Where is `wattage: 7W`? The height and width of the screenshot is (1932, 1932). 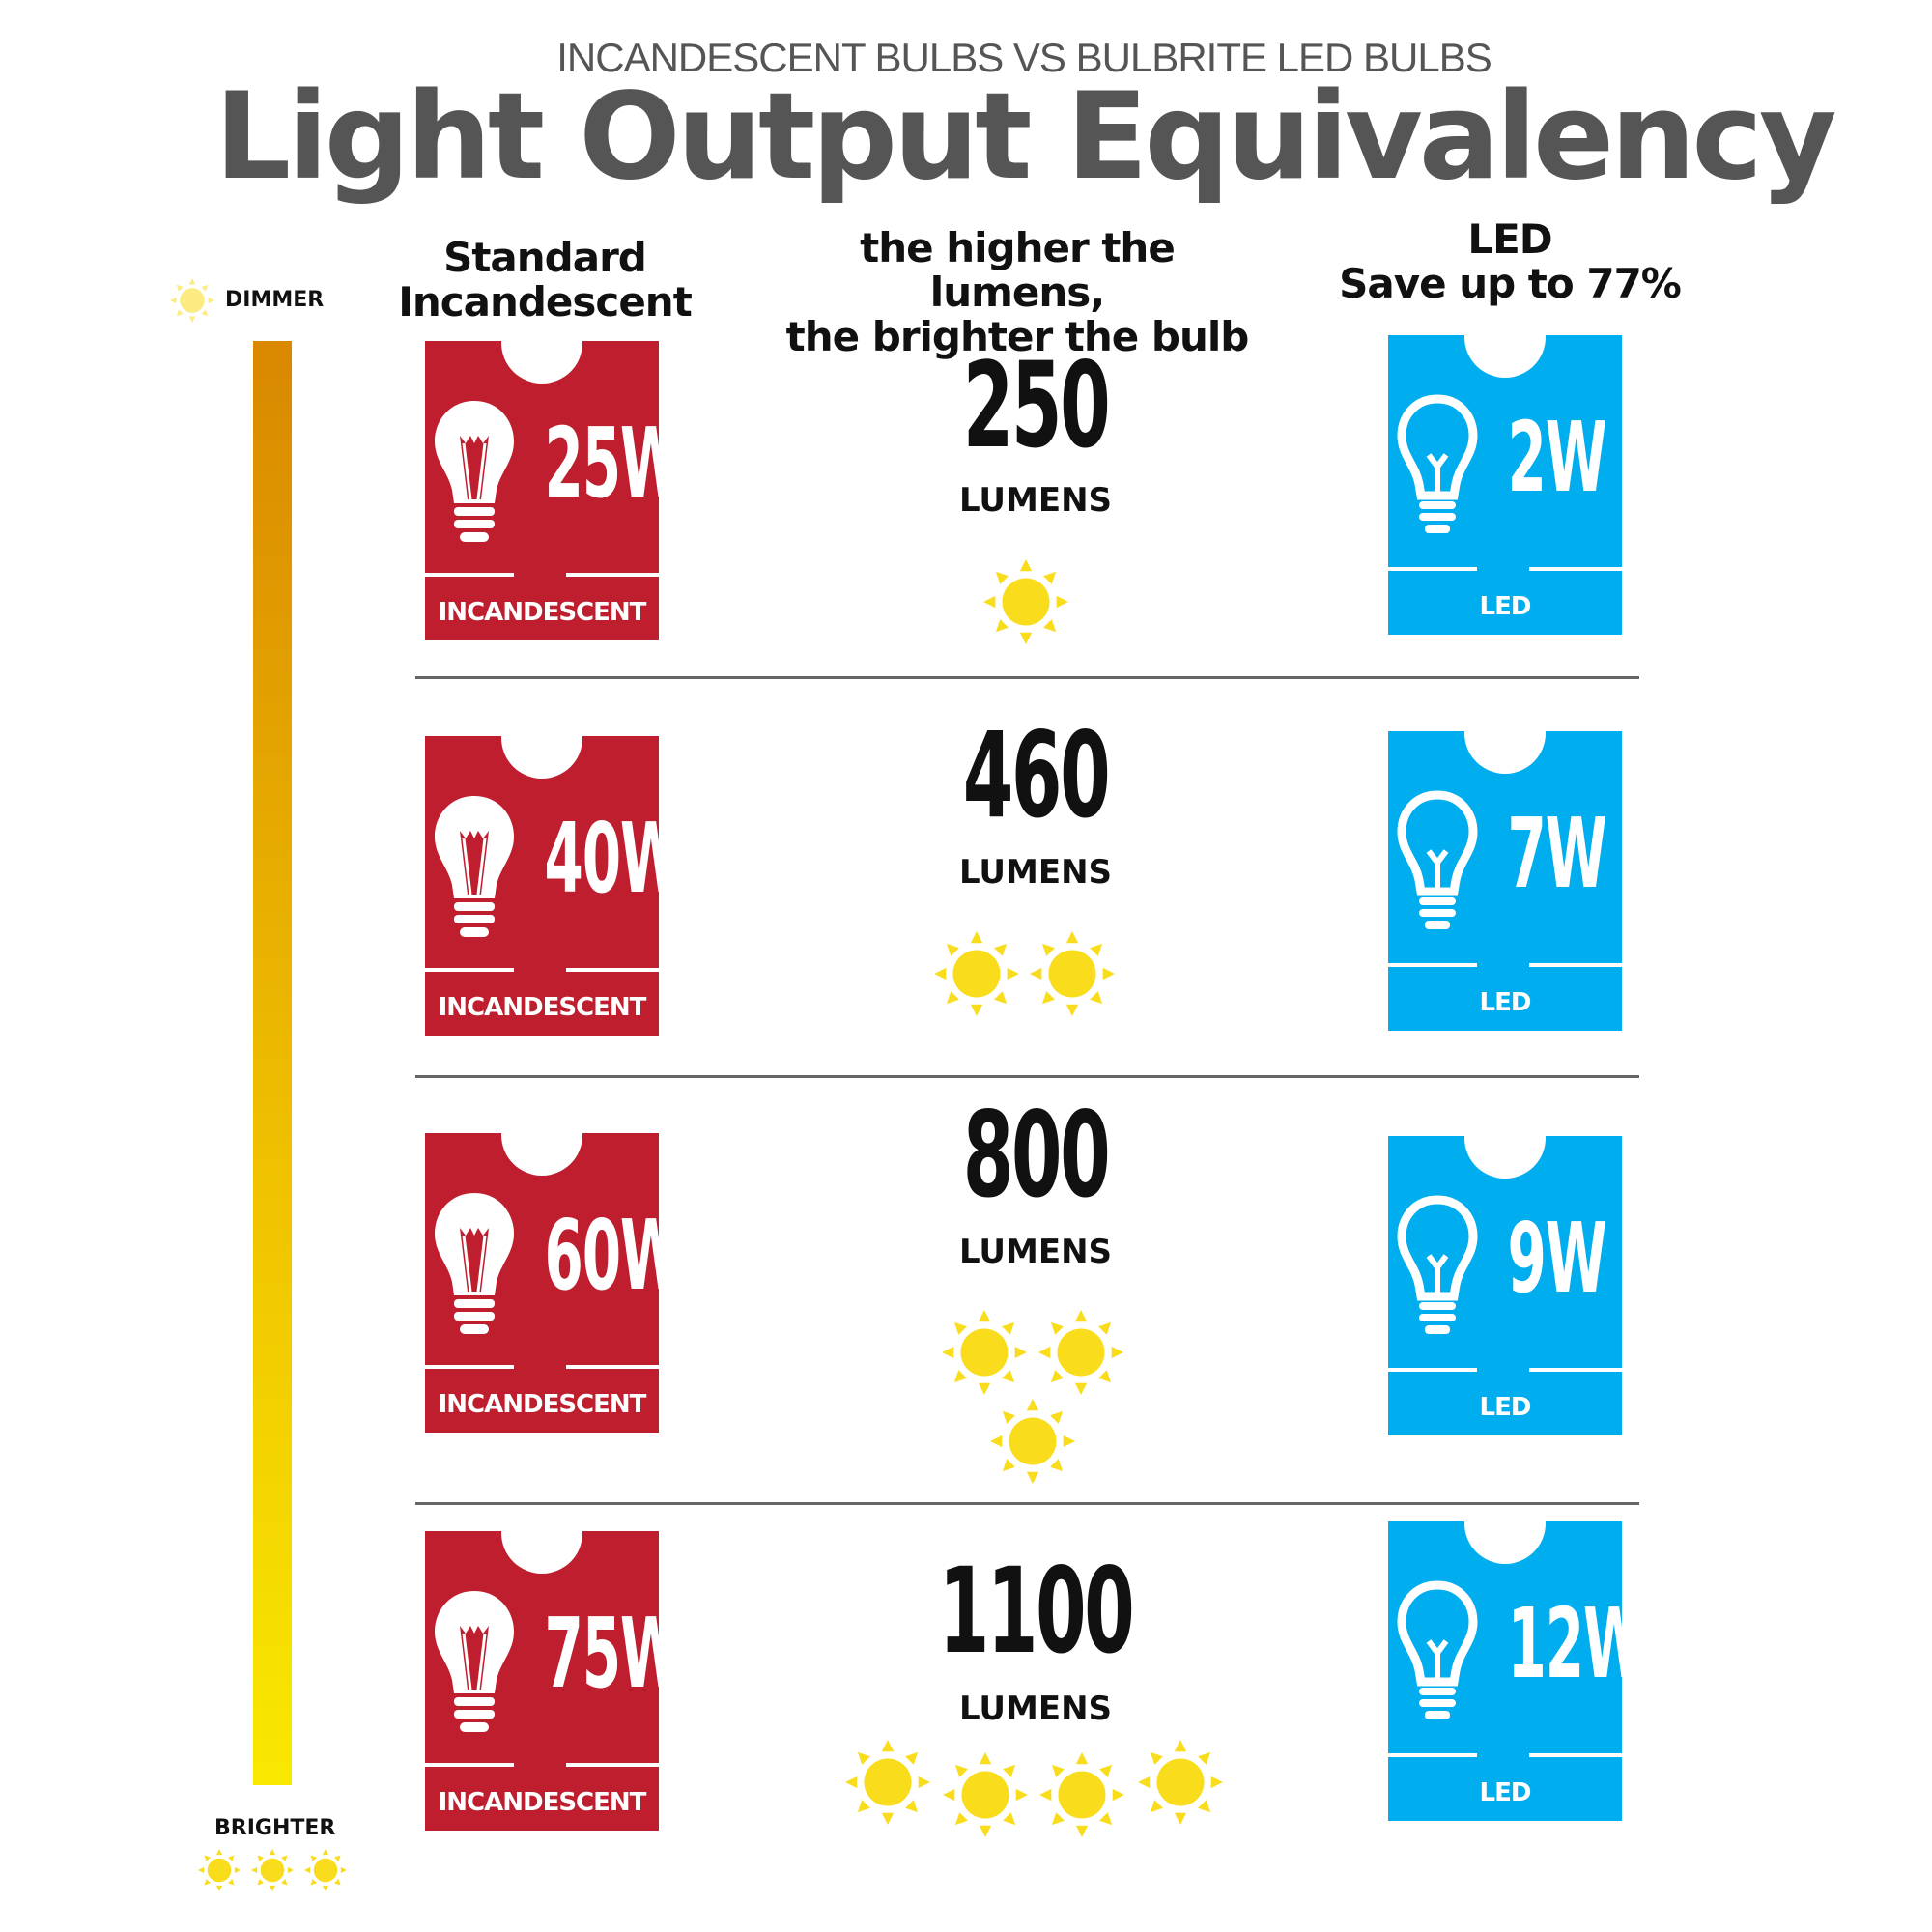 wattage: 7W is located at coordinates (1557, 853).